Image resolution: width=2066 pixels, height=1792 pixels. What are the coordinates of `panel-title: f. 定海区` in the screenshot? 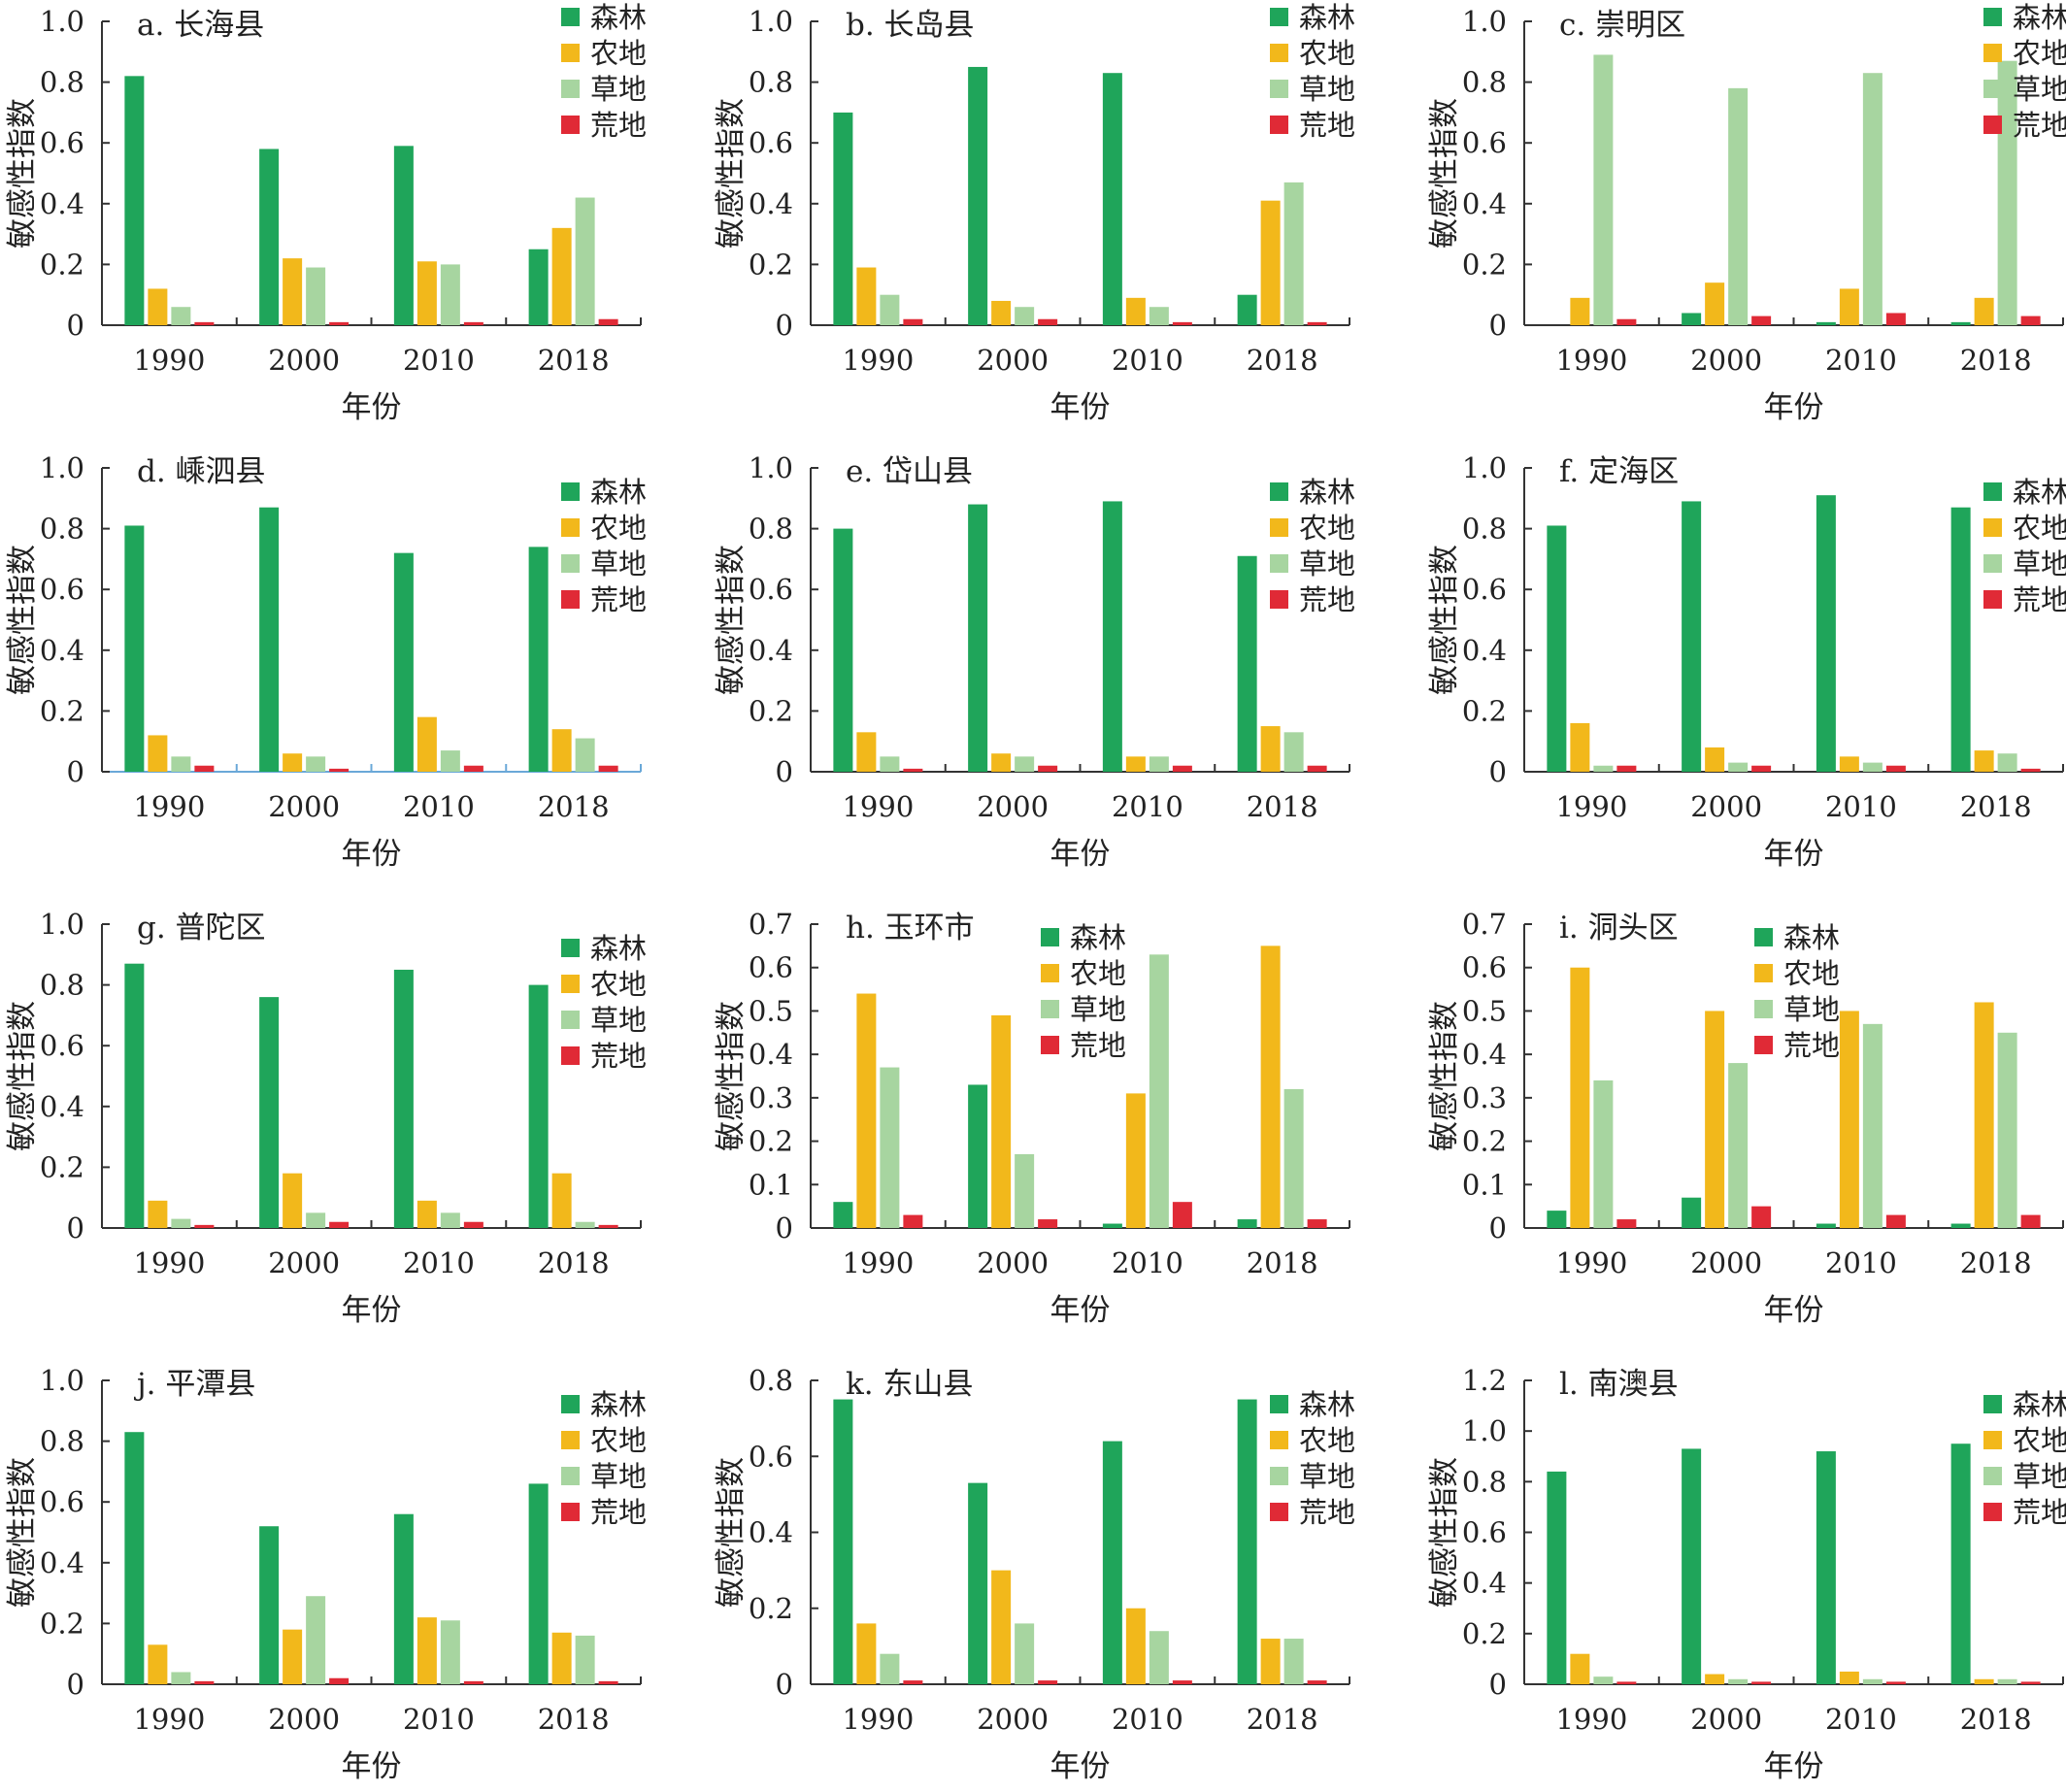 It's located at (1619, 472).